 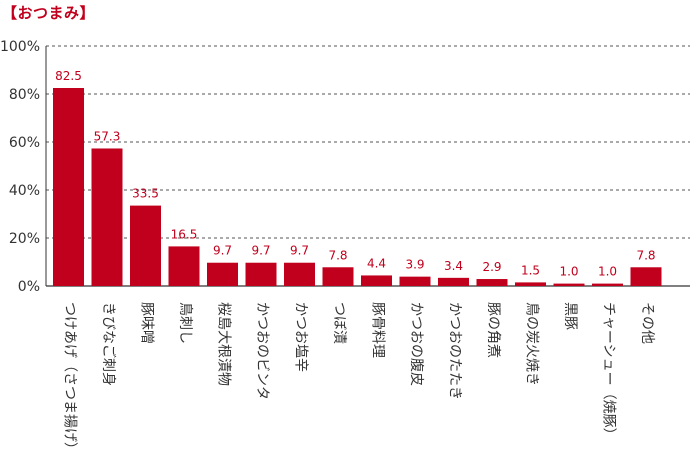 What do you see at coordinates (29, 287) in the screenshot?
I see `y-tick-label: 0%` at bounding box center [29, 287].